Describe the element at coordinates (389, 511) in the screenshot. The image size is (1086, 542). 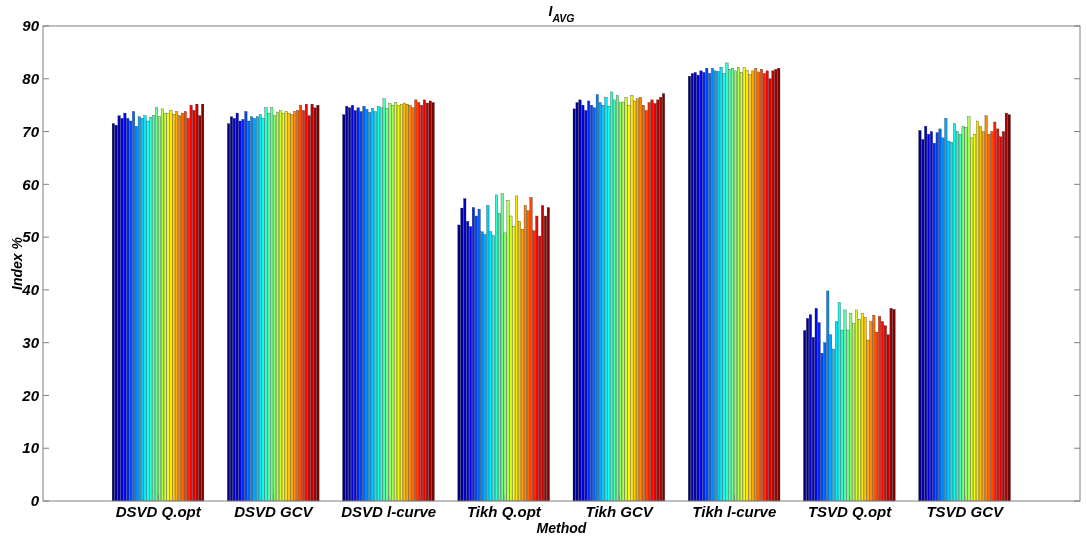
I see `x-tick-label: DSVD l-curve` at that location.